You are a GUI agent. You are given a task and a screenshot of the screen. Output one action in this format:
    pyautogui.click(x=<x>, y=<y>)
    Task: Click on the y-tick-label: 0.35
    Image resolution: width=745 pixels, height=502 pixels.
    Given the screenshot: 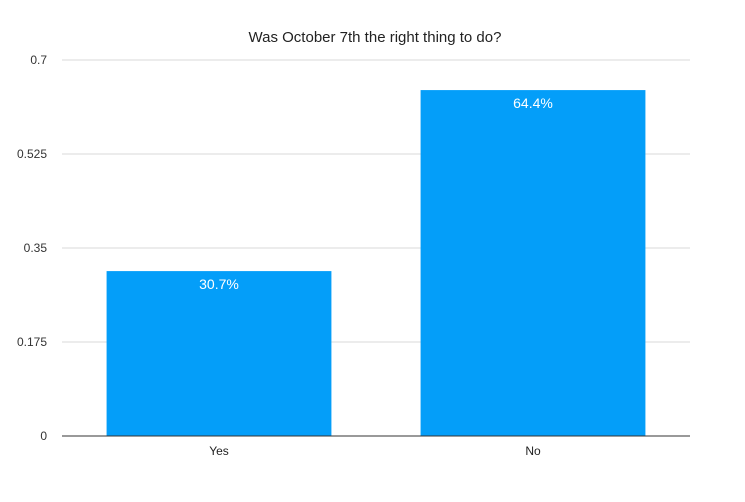 What is the action you would take?
    pyautogui.click(x=36, y=248)
    